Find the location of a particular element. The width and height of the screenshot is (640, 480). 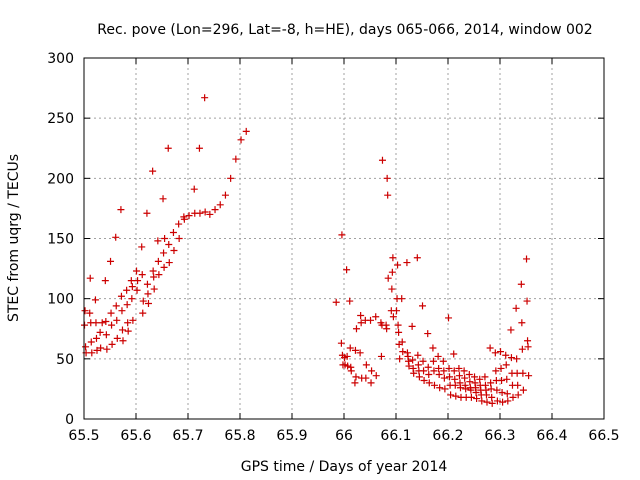

y-tick-label: 200 is located at coordinates (60, 179).